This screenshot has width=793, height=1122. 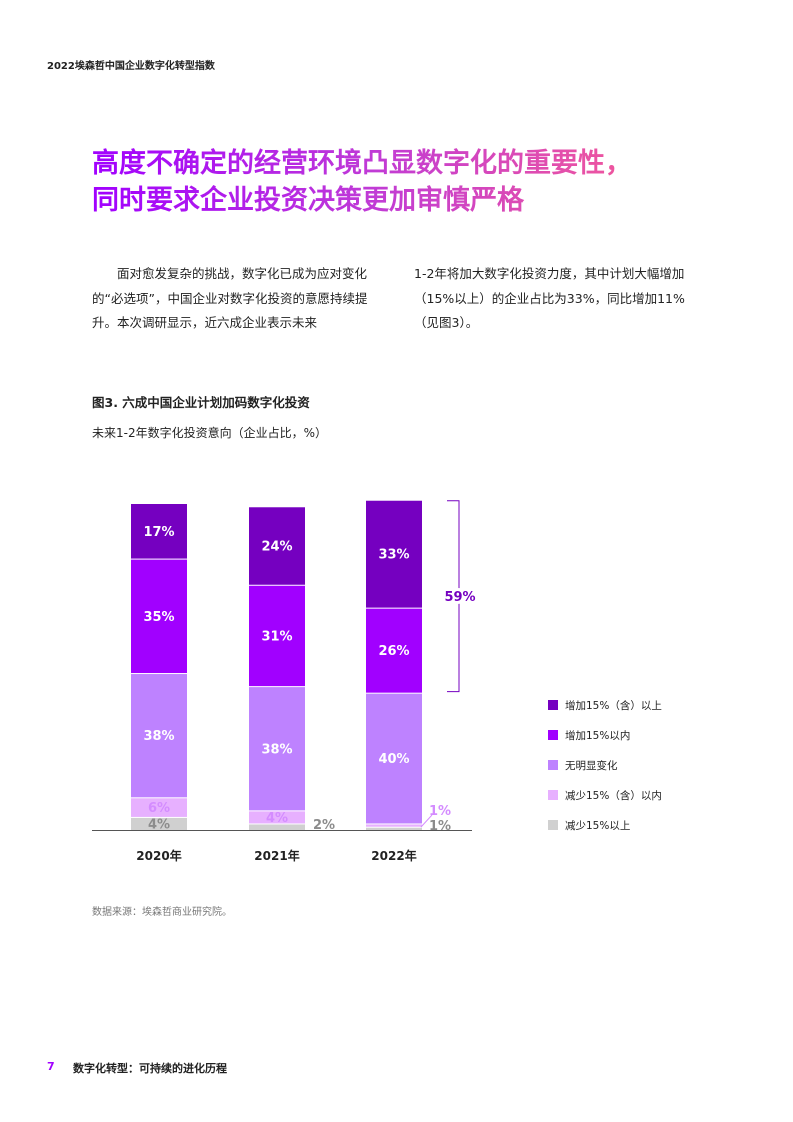 I want to click on legend-label: 增加15%以内, so click(x=597, y=735).